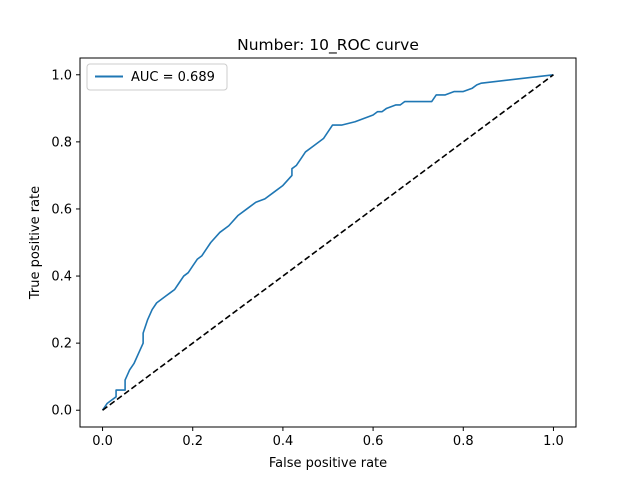  What do you see at coordinates (328, 45) in the screenshot?
I see `chart-title: Number: 10_ROC curve` at bounding box center [328, 45].